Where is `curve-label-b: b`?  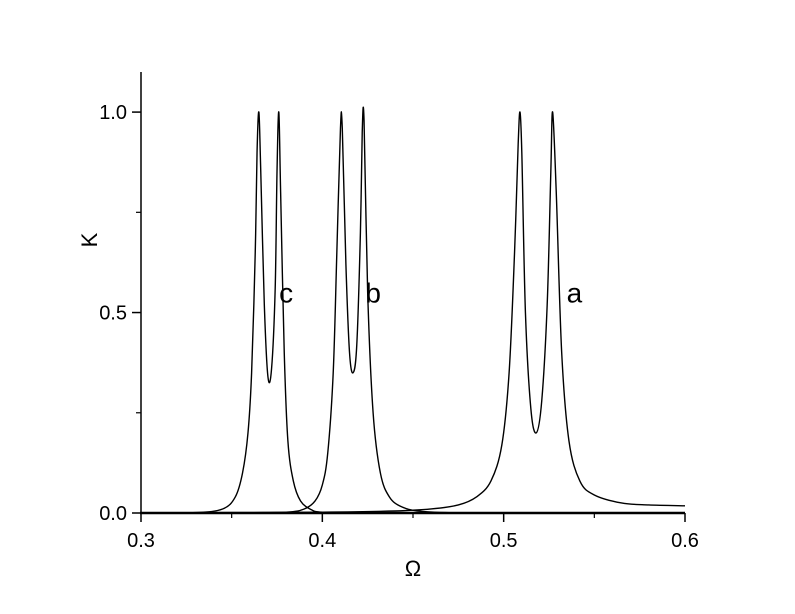
curve-label-b: b is located at coordinates (373, 293).